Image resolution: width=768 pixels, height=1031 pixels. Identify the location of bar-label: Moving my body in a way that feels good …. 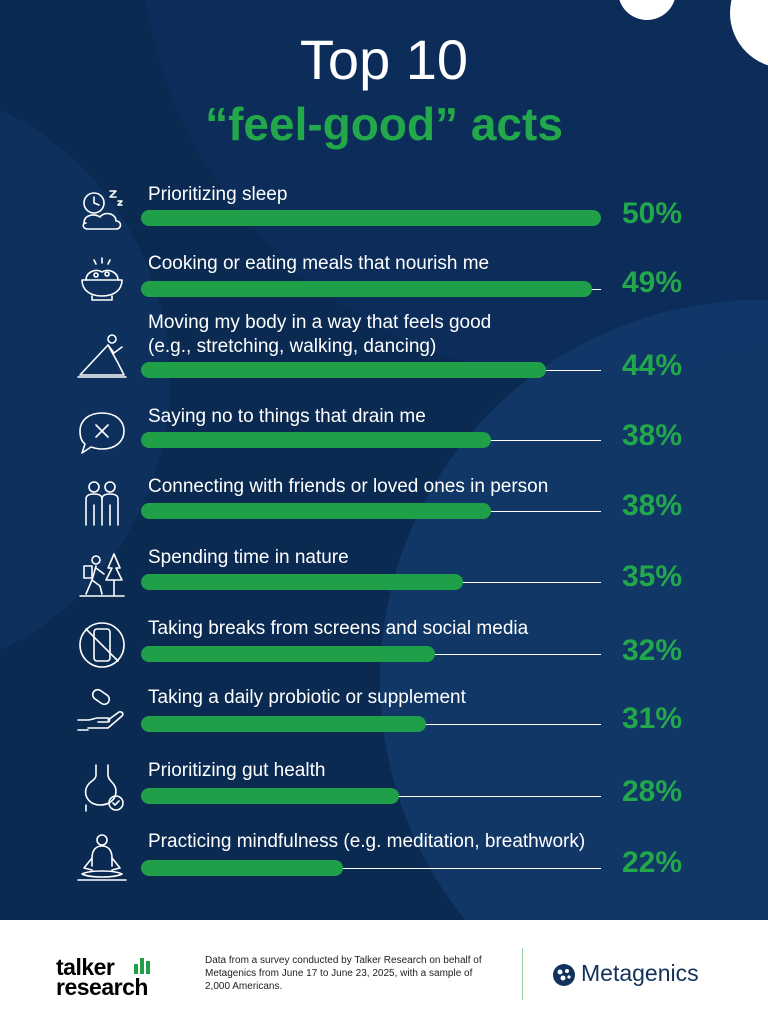
(320, 334).